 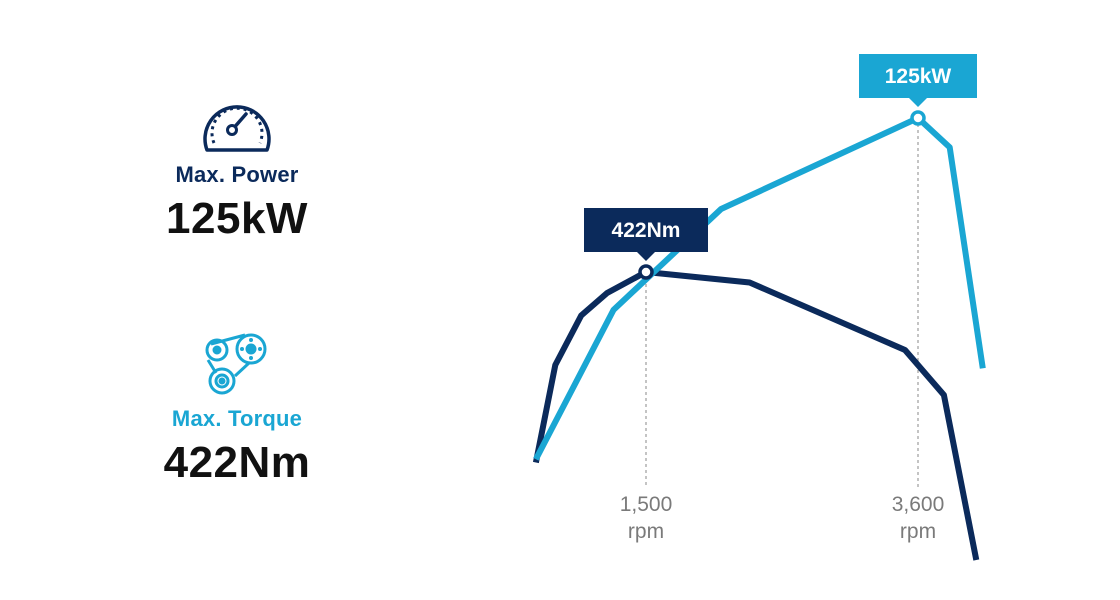 I want to click on gears-icon, so click(x=236, y=364).